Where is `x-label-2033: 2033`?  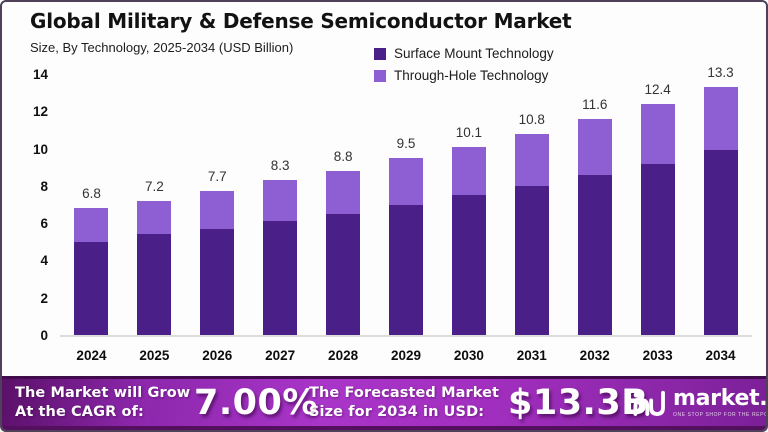 x-label-2033: 2033 is located at coordinates (657, 355).